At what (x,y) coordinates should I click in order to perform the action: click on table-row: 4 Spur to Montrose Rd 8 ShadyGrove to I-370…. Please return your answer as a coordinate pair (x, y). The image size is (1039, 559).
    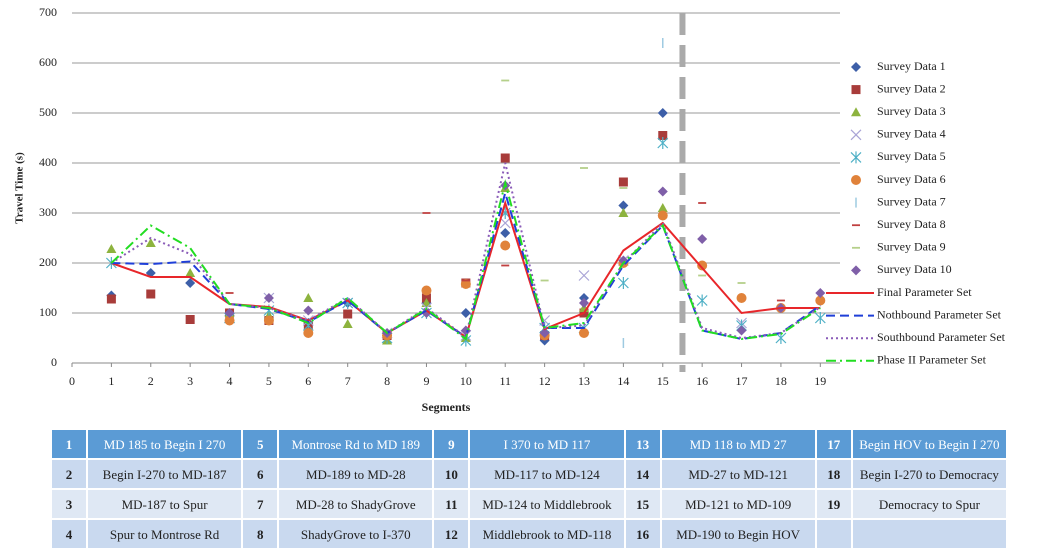
    Looking at the image, I should click on (529, 534).